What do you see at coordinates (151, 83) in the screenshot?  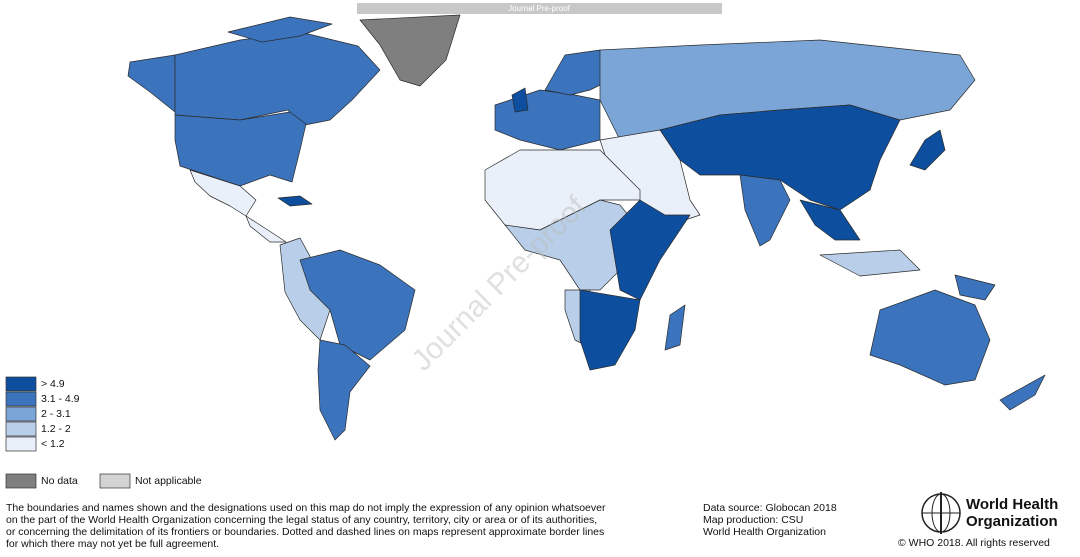 I see `alaska` at bounding box center [151, 83].